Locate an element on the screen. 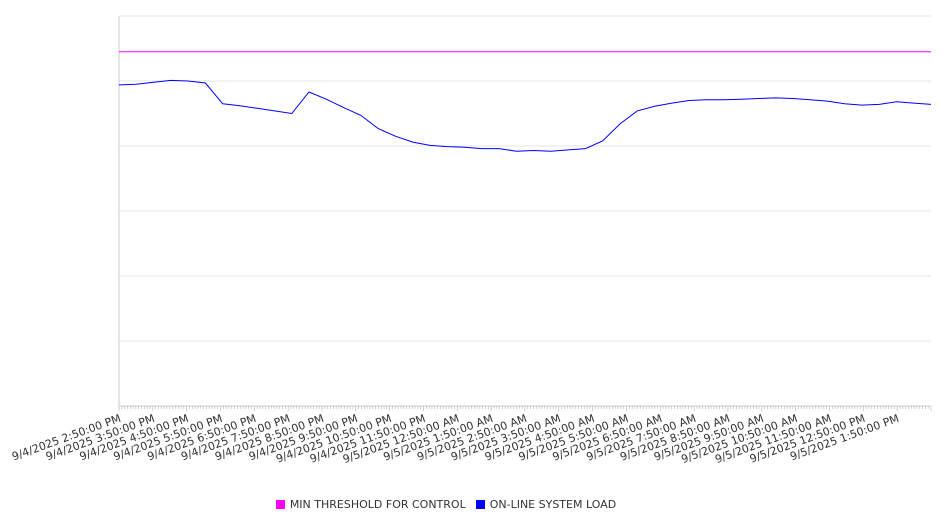 This screenshot has height=526, width=946. legend-label-threshold: MIN THRESHOLD FOR CONTROL is located at coordinates (377, 504).